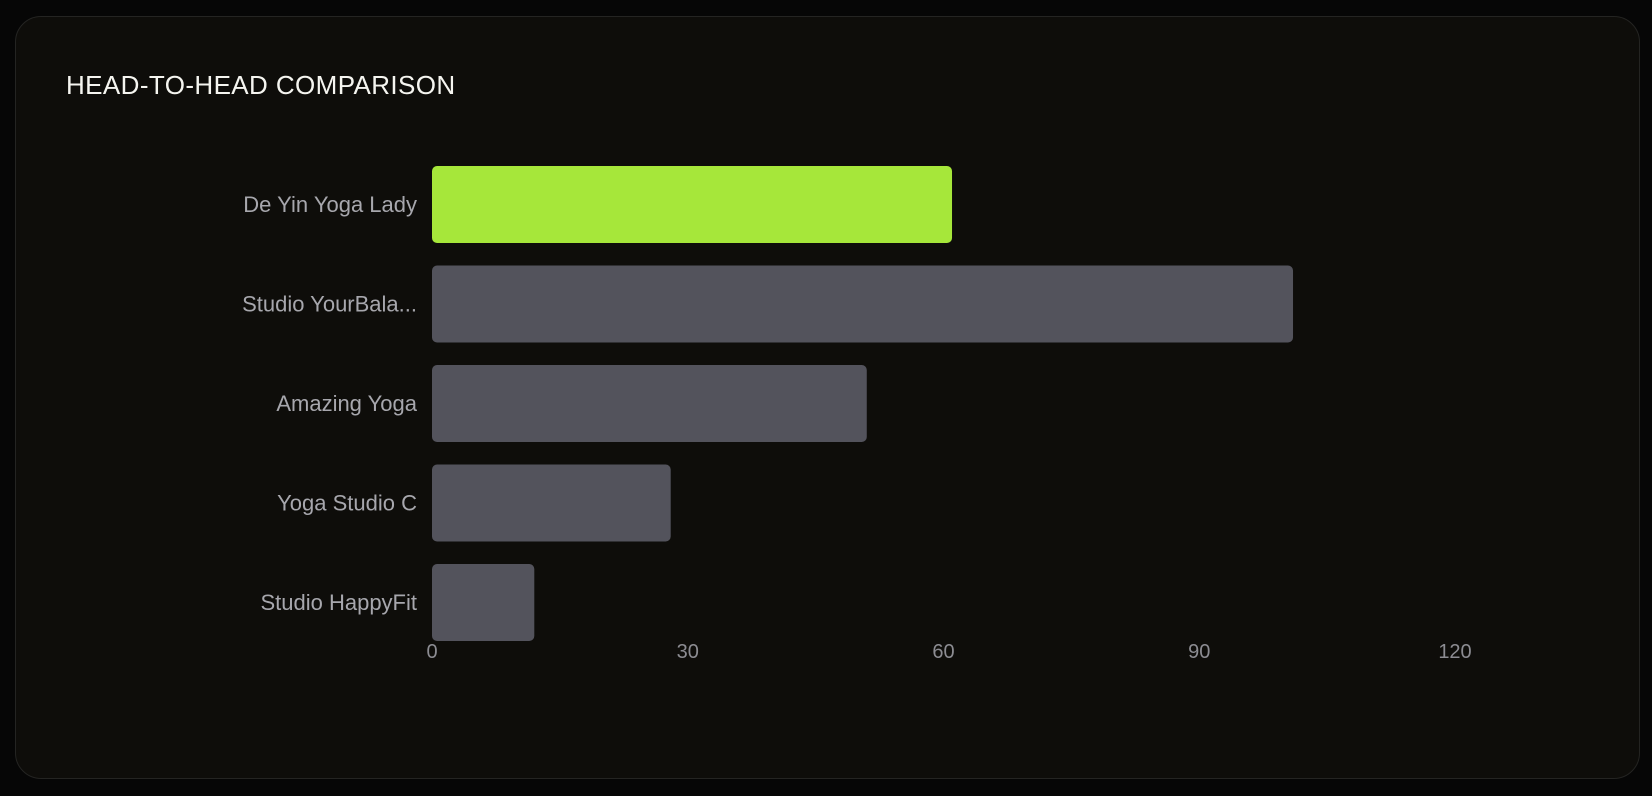 Image resolution: width=1652 pixels, height=796 pixels. I want to click on category-label: Amazing Yoga, so click(346, 403).